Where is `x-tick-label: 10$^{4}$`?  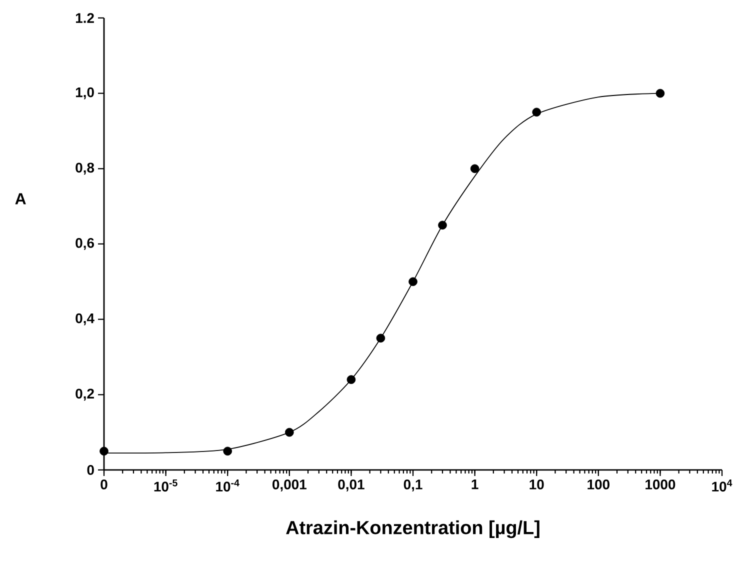 x-tick-label: 10$^{4}$ is located at coordinates (722, 486).